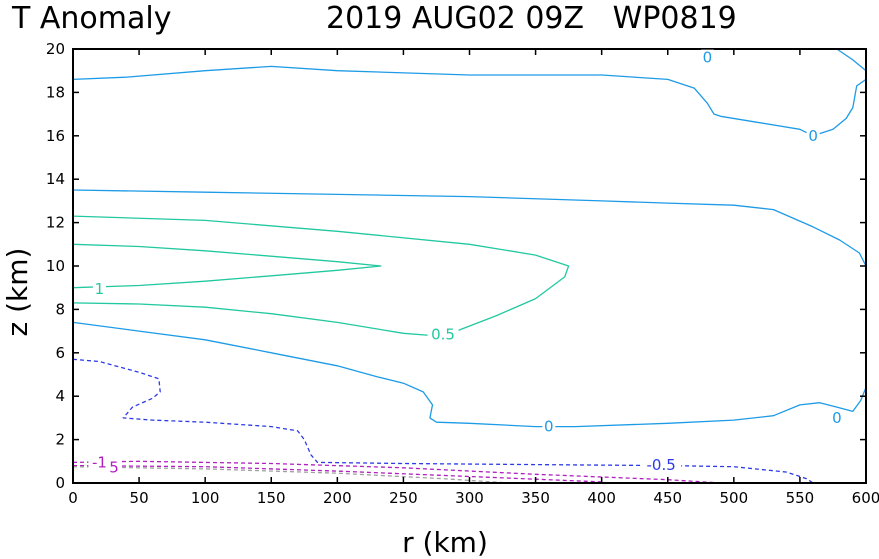 The width and height of the screenshot is (879, 559). Describe the element at coordinates (17, 292) in the screenshot. I see `y-axis-label: z (km)` at that location.